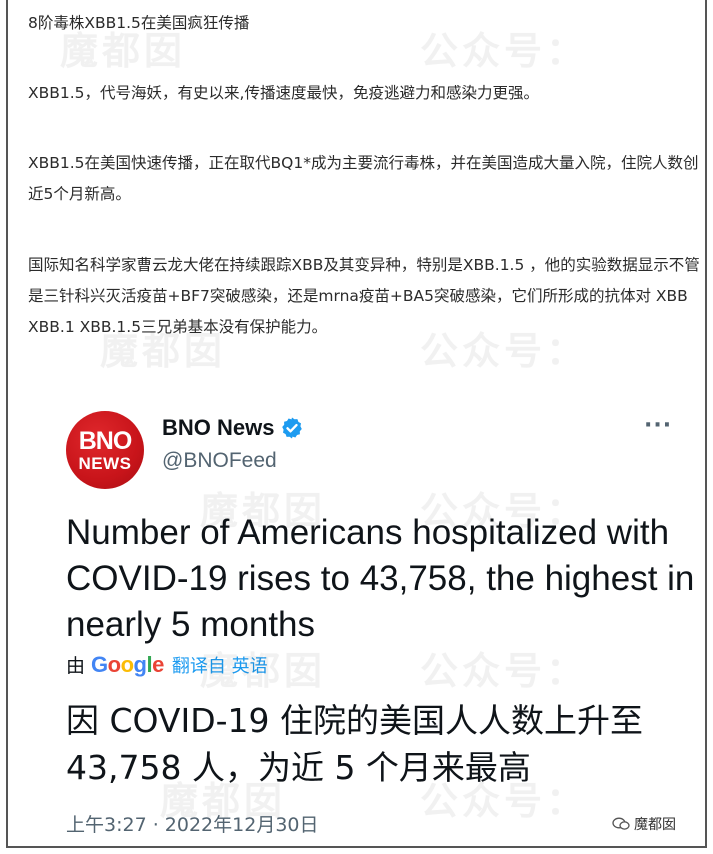 The image size is (713, 854). I want to click on account-badge-label: 魔都囡, so click(655, 825).